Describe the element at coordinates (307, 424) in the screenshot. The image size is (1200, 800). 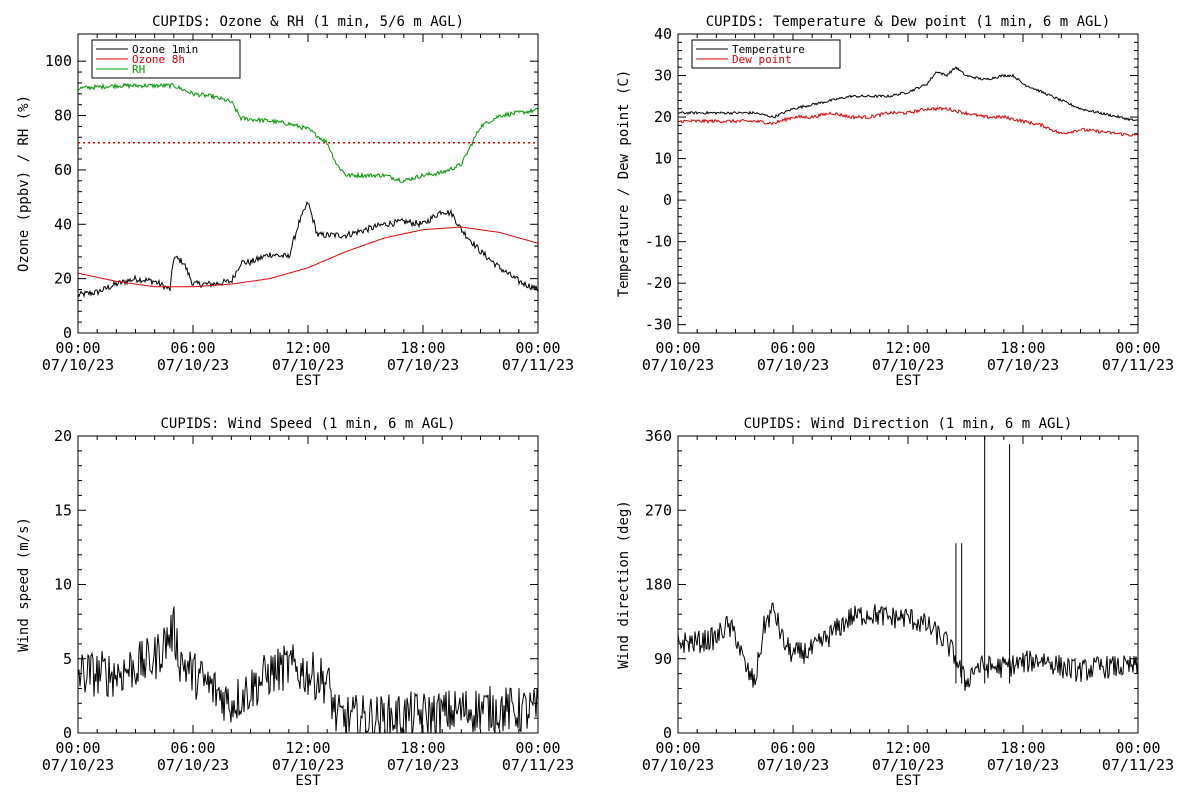
I see `chart-title: CUPIDS: Wind Speed (1 min, 6 m AGL)` at that location.